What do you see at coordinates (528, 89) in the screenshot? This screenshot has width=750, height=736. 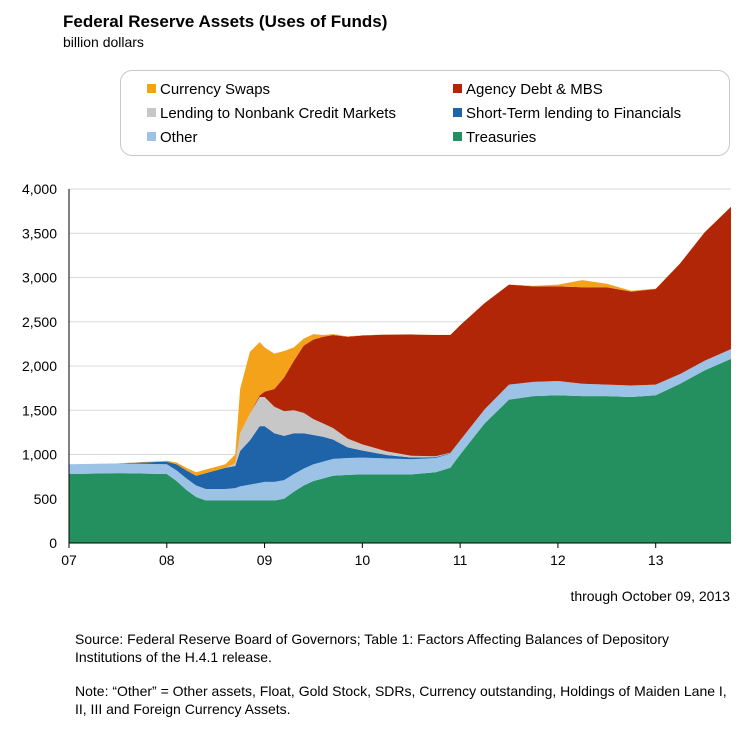 I see `legend-item-agency-debt: Agency Debt & MBS` at bounding box center [528, 89].